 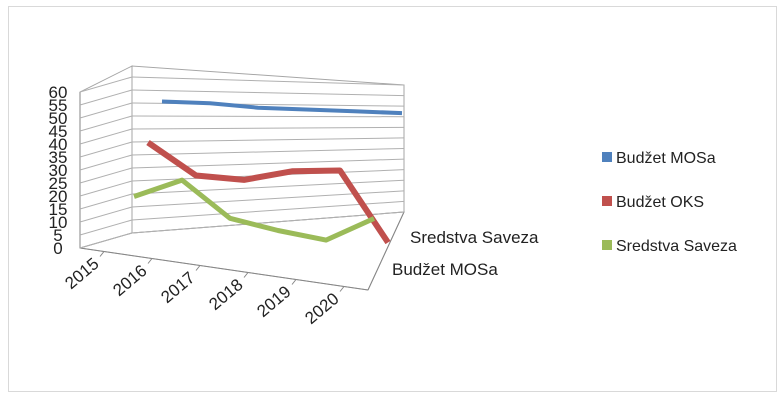 What do you see at coordinates (58, 92) in the screenshot?
I see `y-tick-label: 60` at bounding box center [58, 92].